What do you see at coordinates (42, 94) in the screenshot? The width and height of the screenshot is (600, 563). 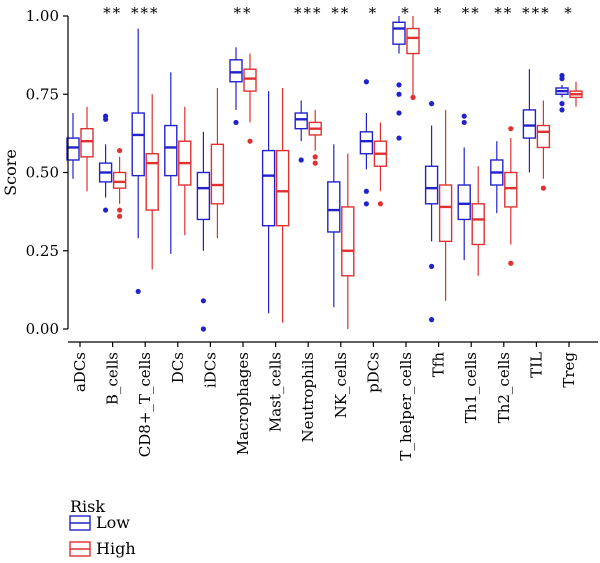 I see `y-tick-label: 0.75` at bounding box center [42, 94].